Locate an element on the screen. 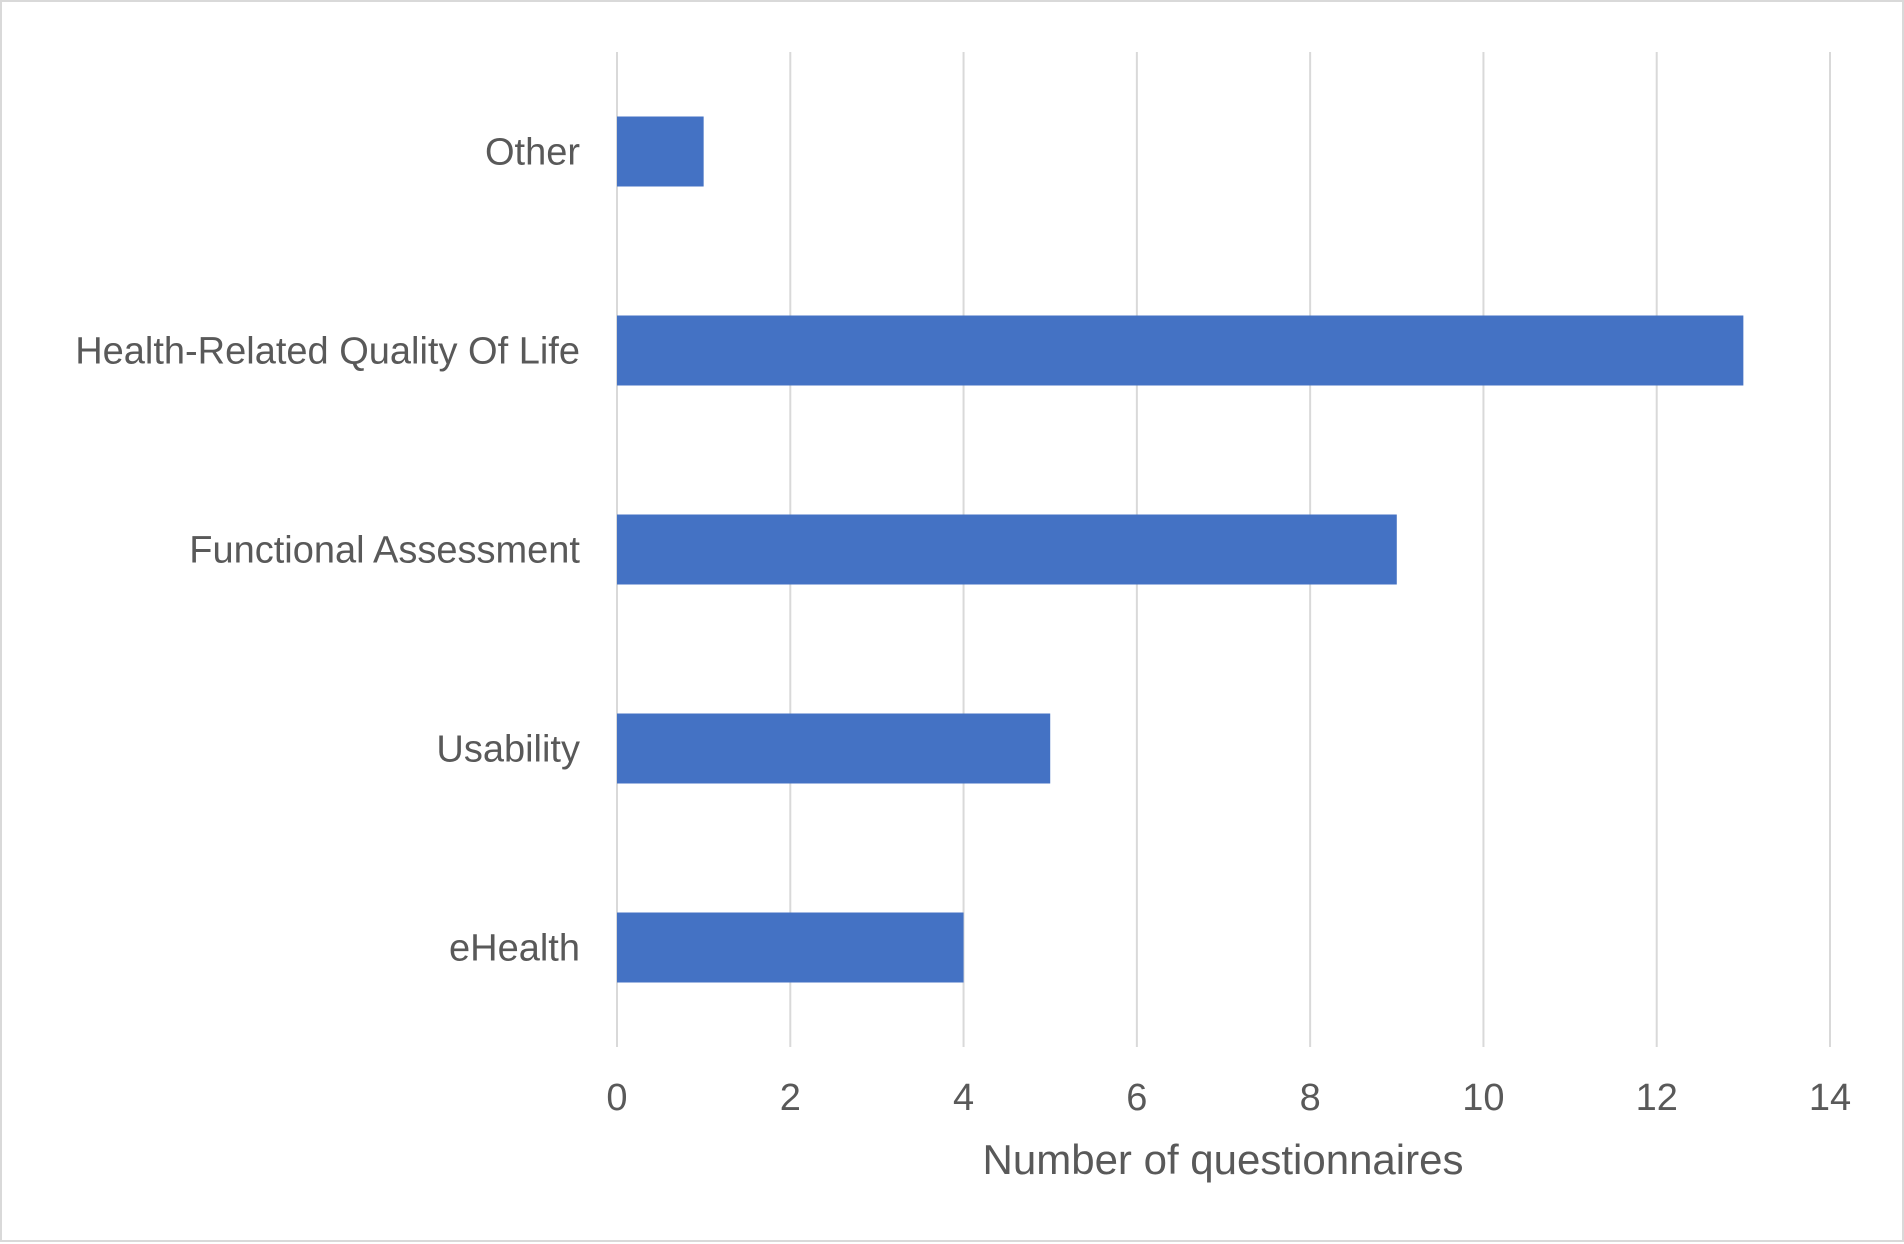  x-axis-title: Number of questionnaires is located at coordinates (1223, 1159).